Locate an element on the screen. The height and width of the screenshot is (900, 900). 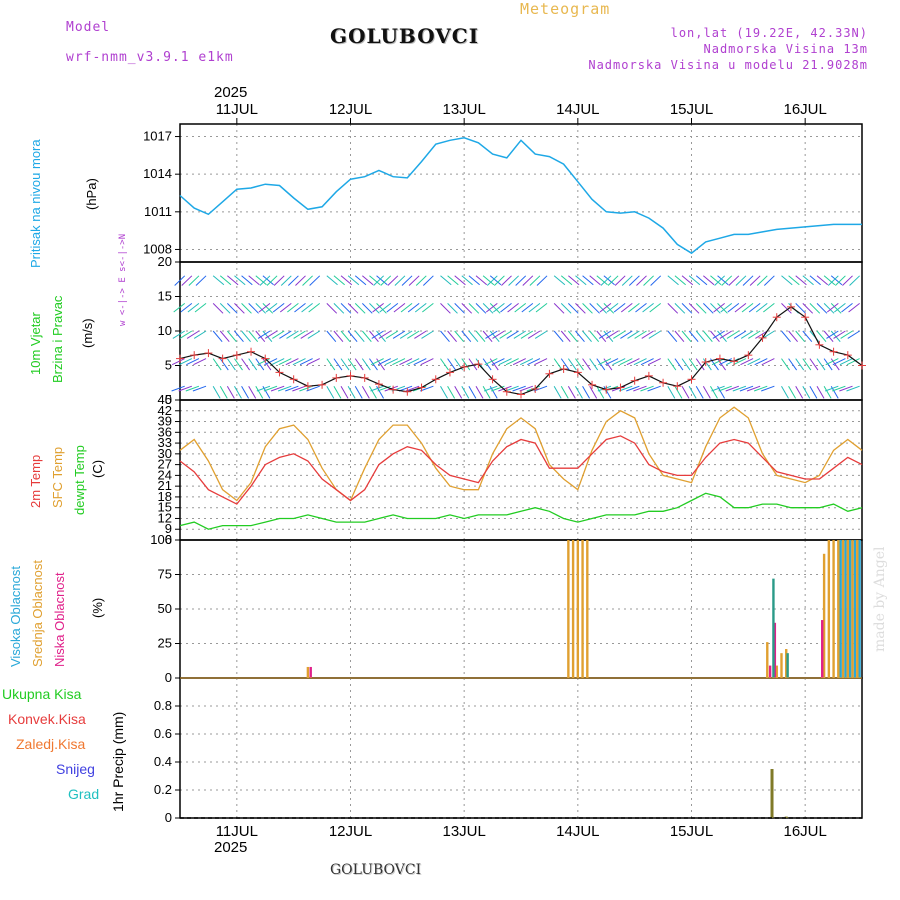
y-tick-label: 75 is located at coordinates (165, 574).